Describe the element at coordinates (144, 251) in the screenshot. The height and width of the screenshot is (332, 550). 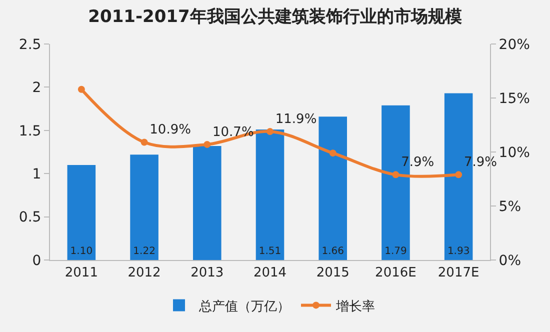
I see `data-label: 1.22` at that location.